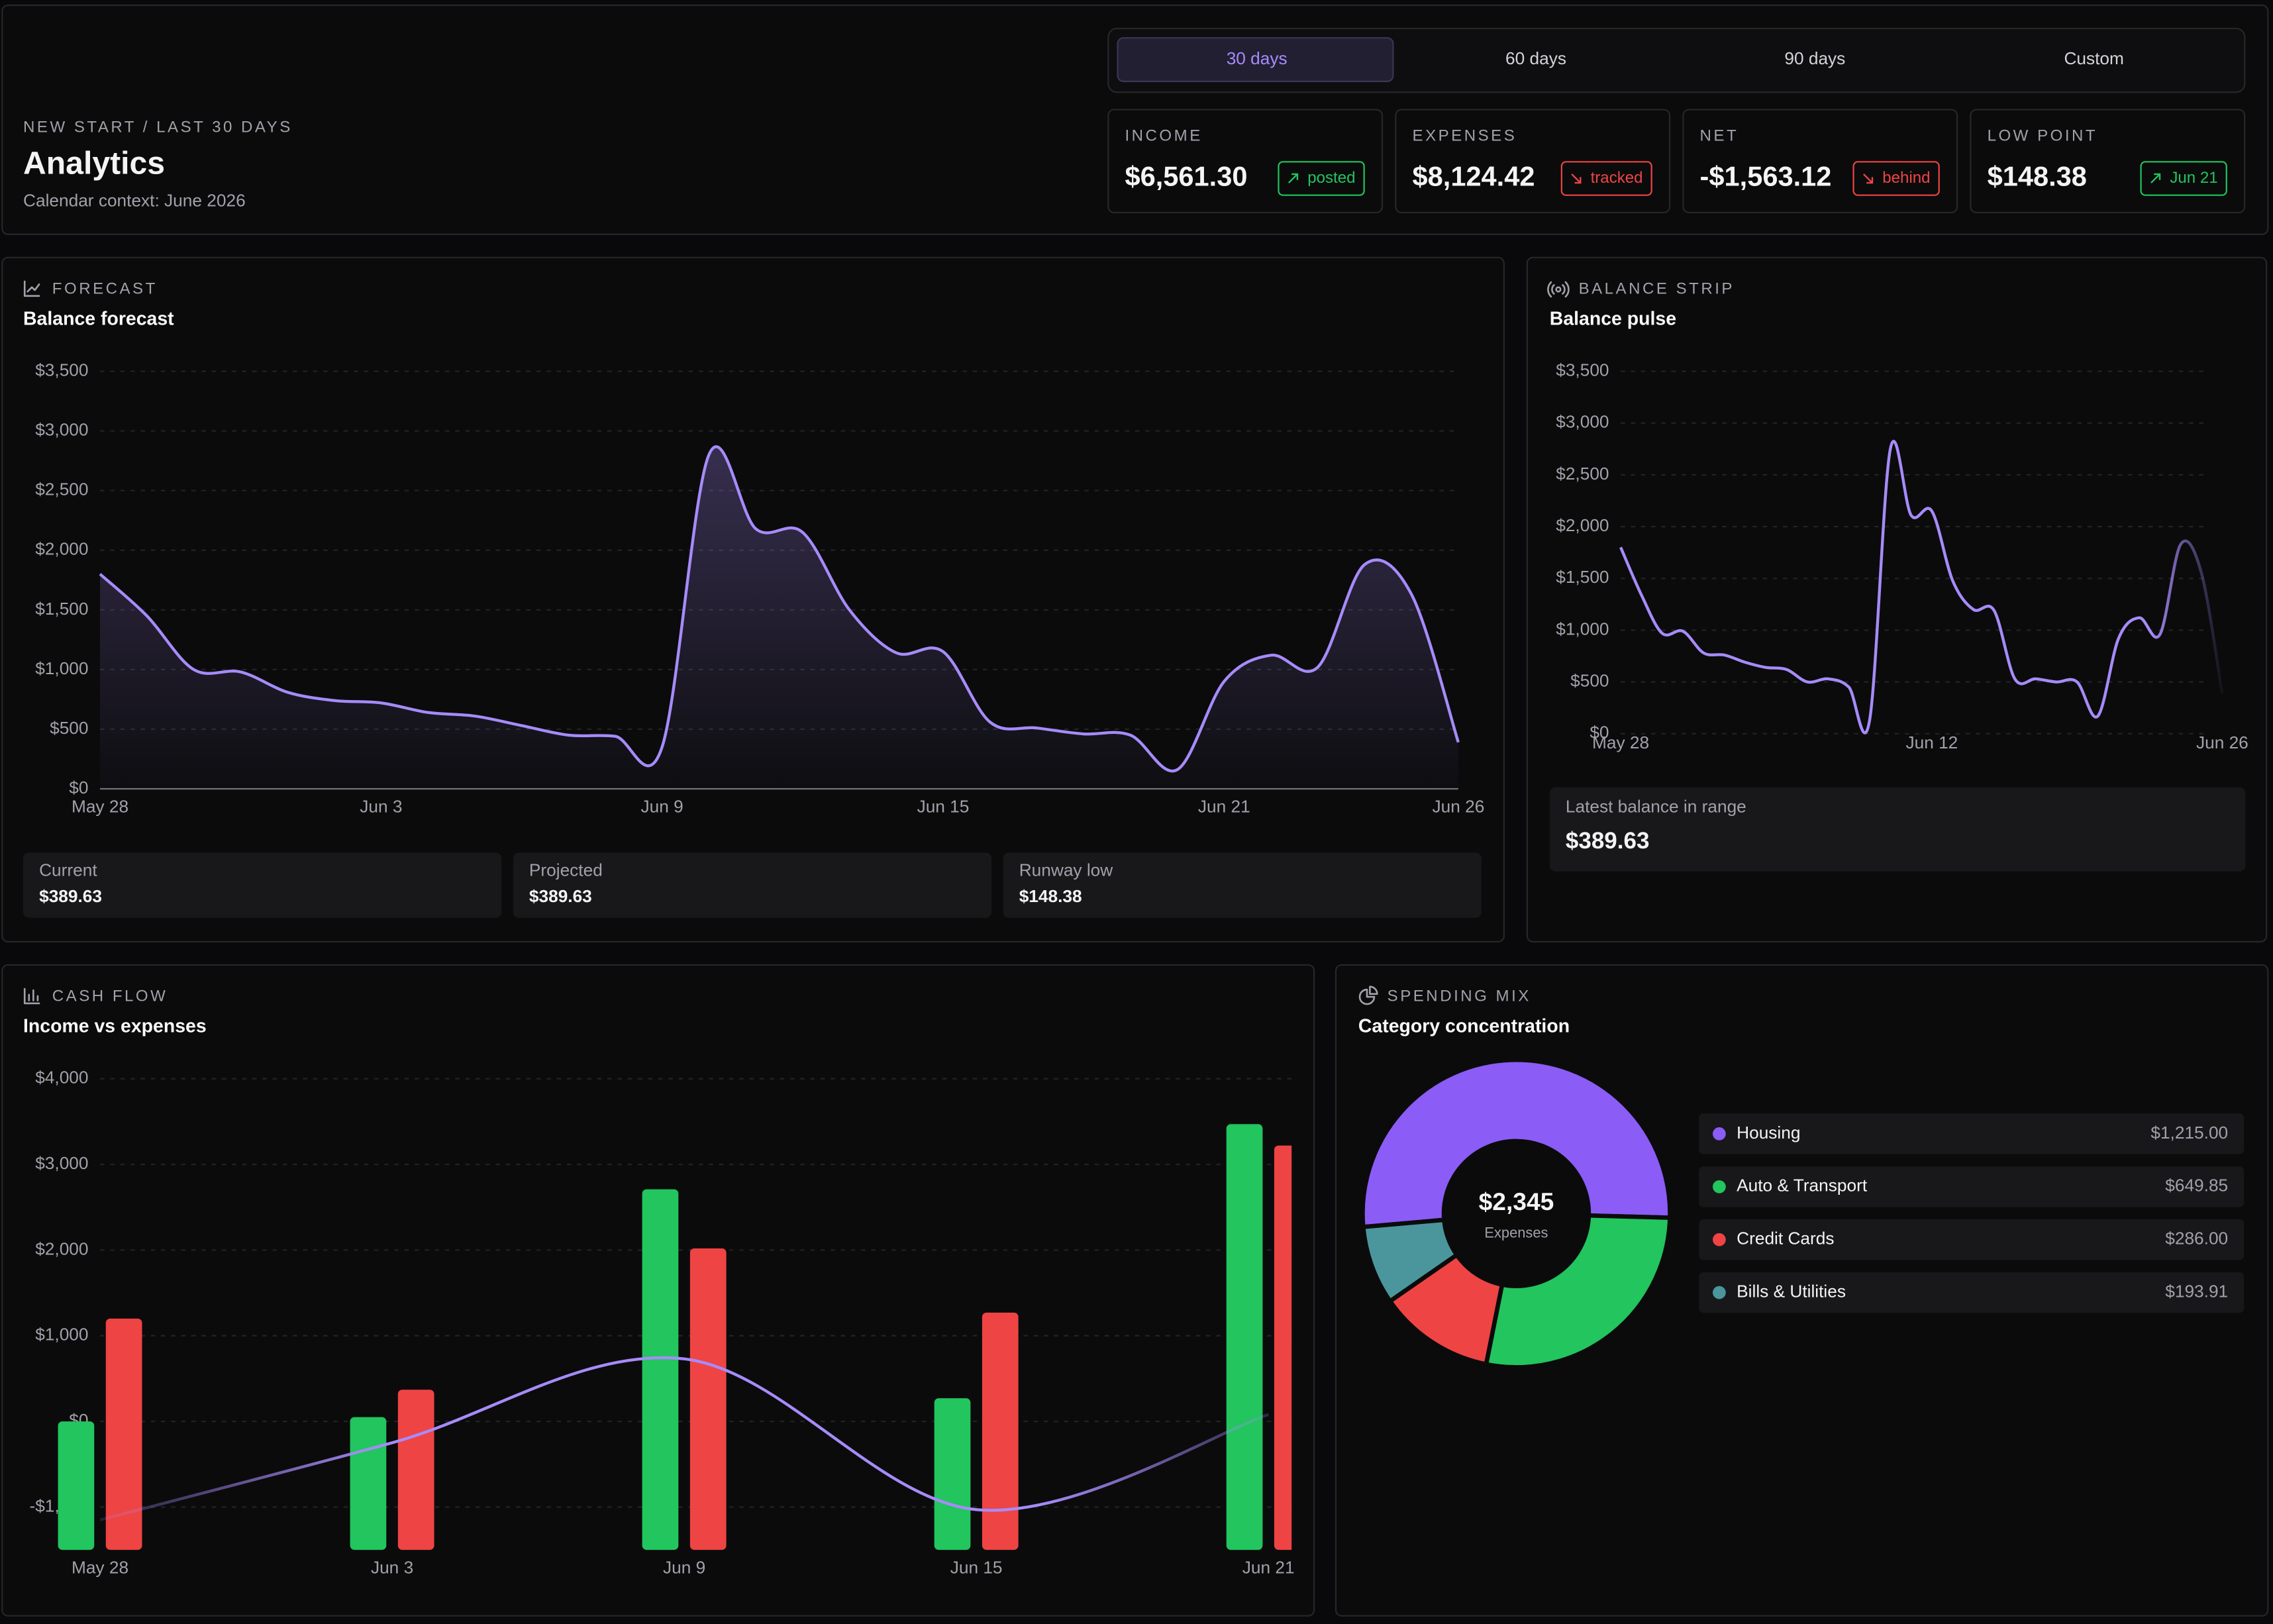  Describe the element at coordinates (1766, 175) in the screenshot. I see `kpi-value: -$1,563.12` at that location.